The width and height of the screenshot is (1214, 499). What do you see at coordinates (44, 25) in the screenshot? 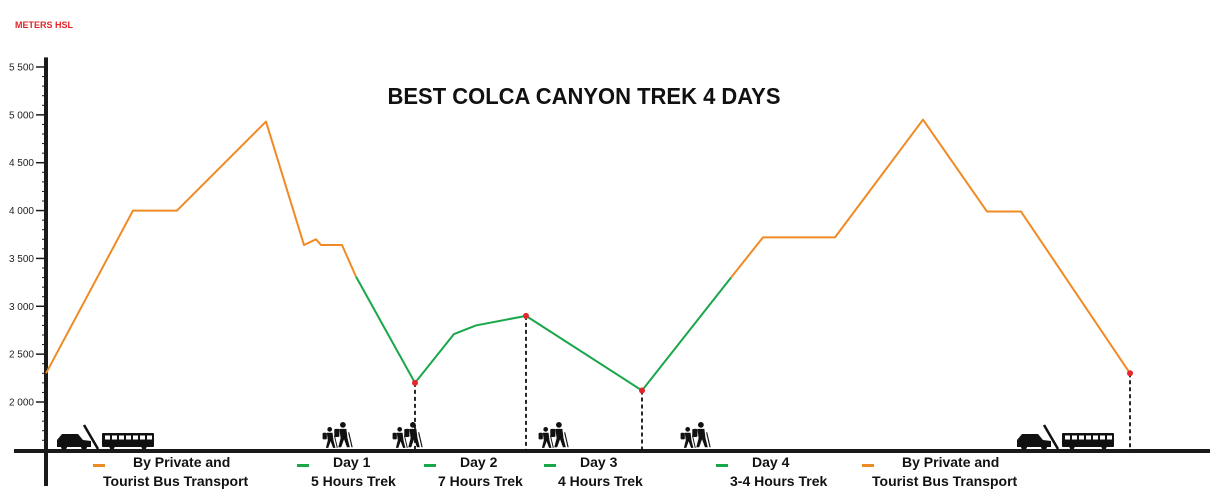
I see `y-axis-unit-label: METERS HSL` at bounding box center [44, 25].